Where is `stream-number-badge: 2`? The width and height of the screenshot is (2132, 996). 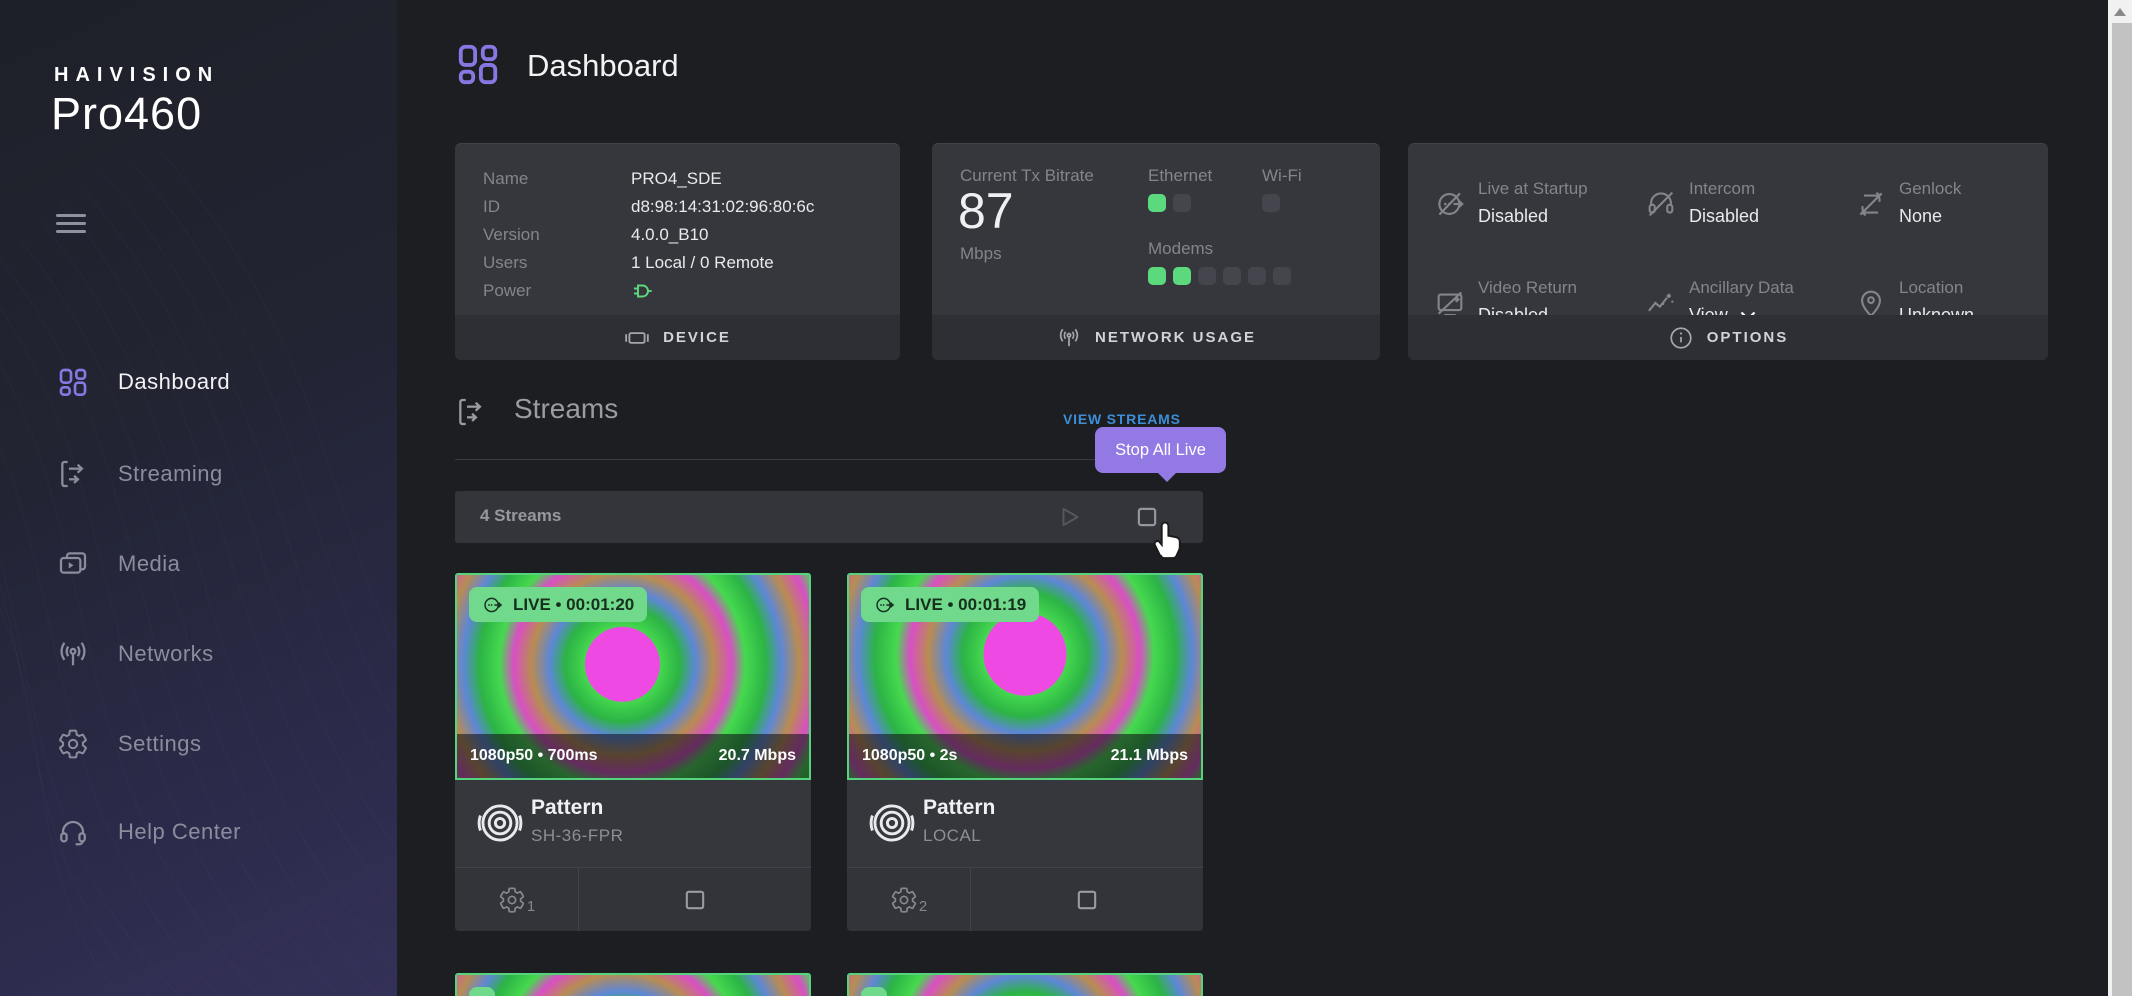 stream-number-badge: 2 is located at coordinates (923, 906).